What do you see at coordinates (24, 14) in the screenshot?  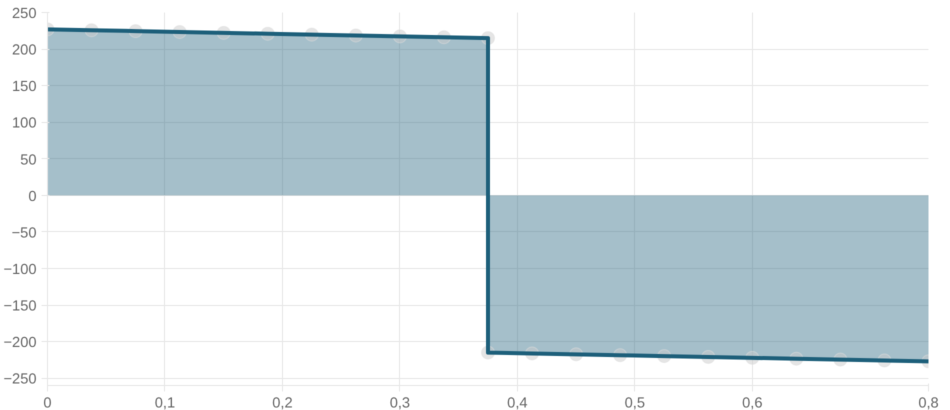 I see `y-tick-label: 250` at bounding box center [24, 14].